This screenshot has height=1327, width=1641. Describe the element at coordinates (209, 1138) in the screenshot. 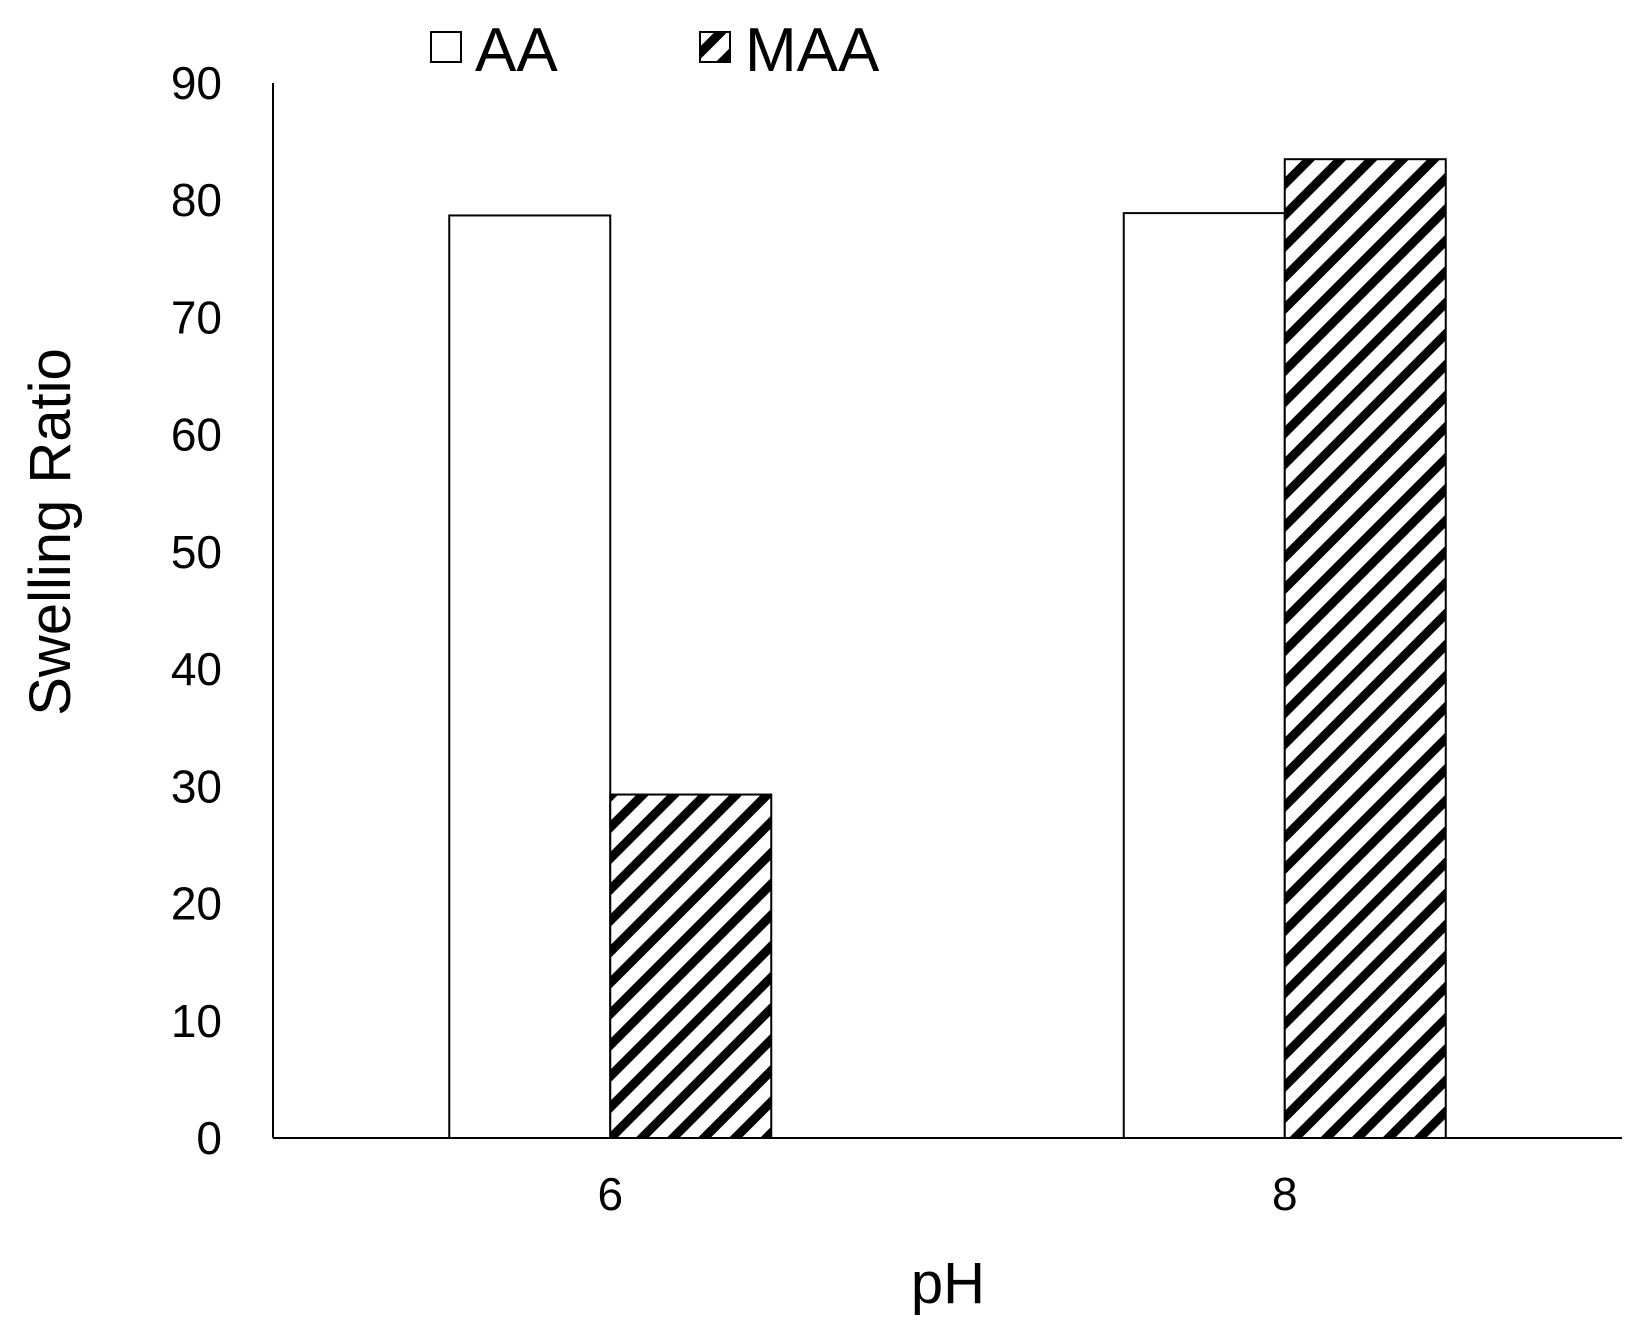

I see `y-tick-label: 0` at that location.